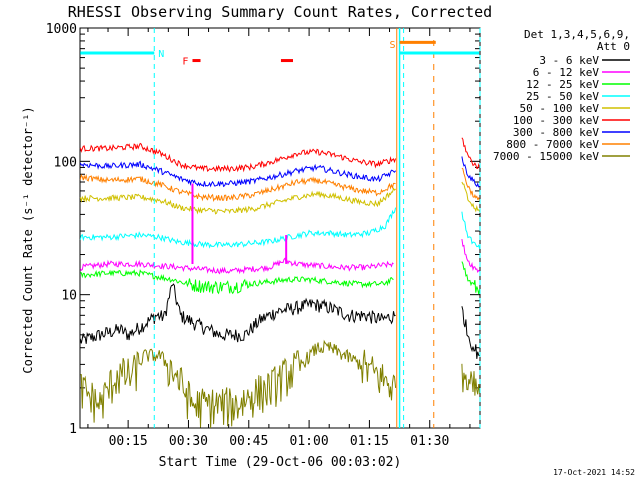 The height and width of the screenshot is (480, 640). I want to click on footer-date: 17-Oct-2021 14:52, so click(594, 472).